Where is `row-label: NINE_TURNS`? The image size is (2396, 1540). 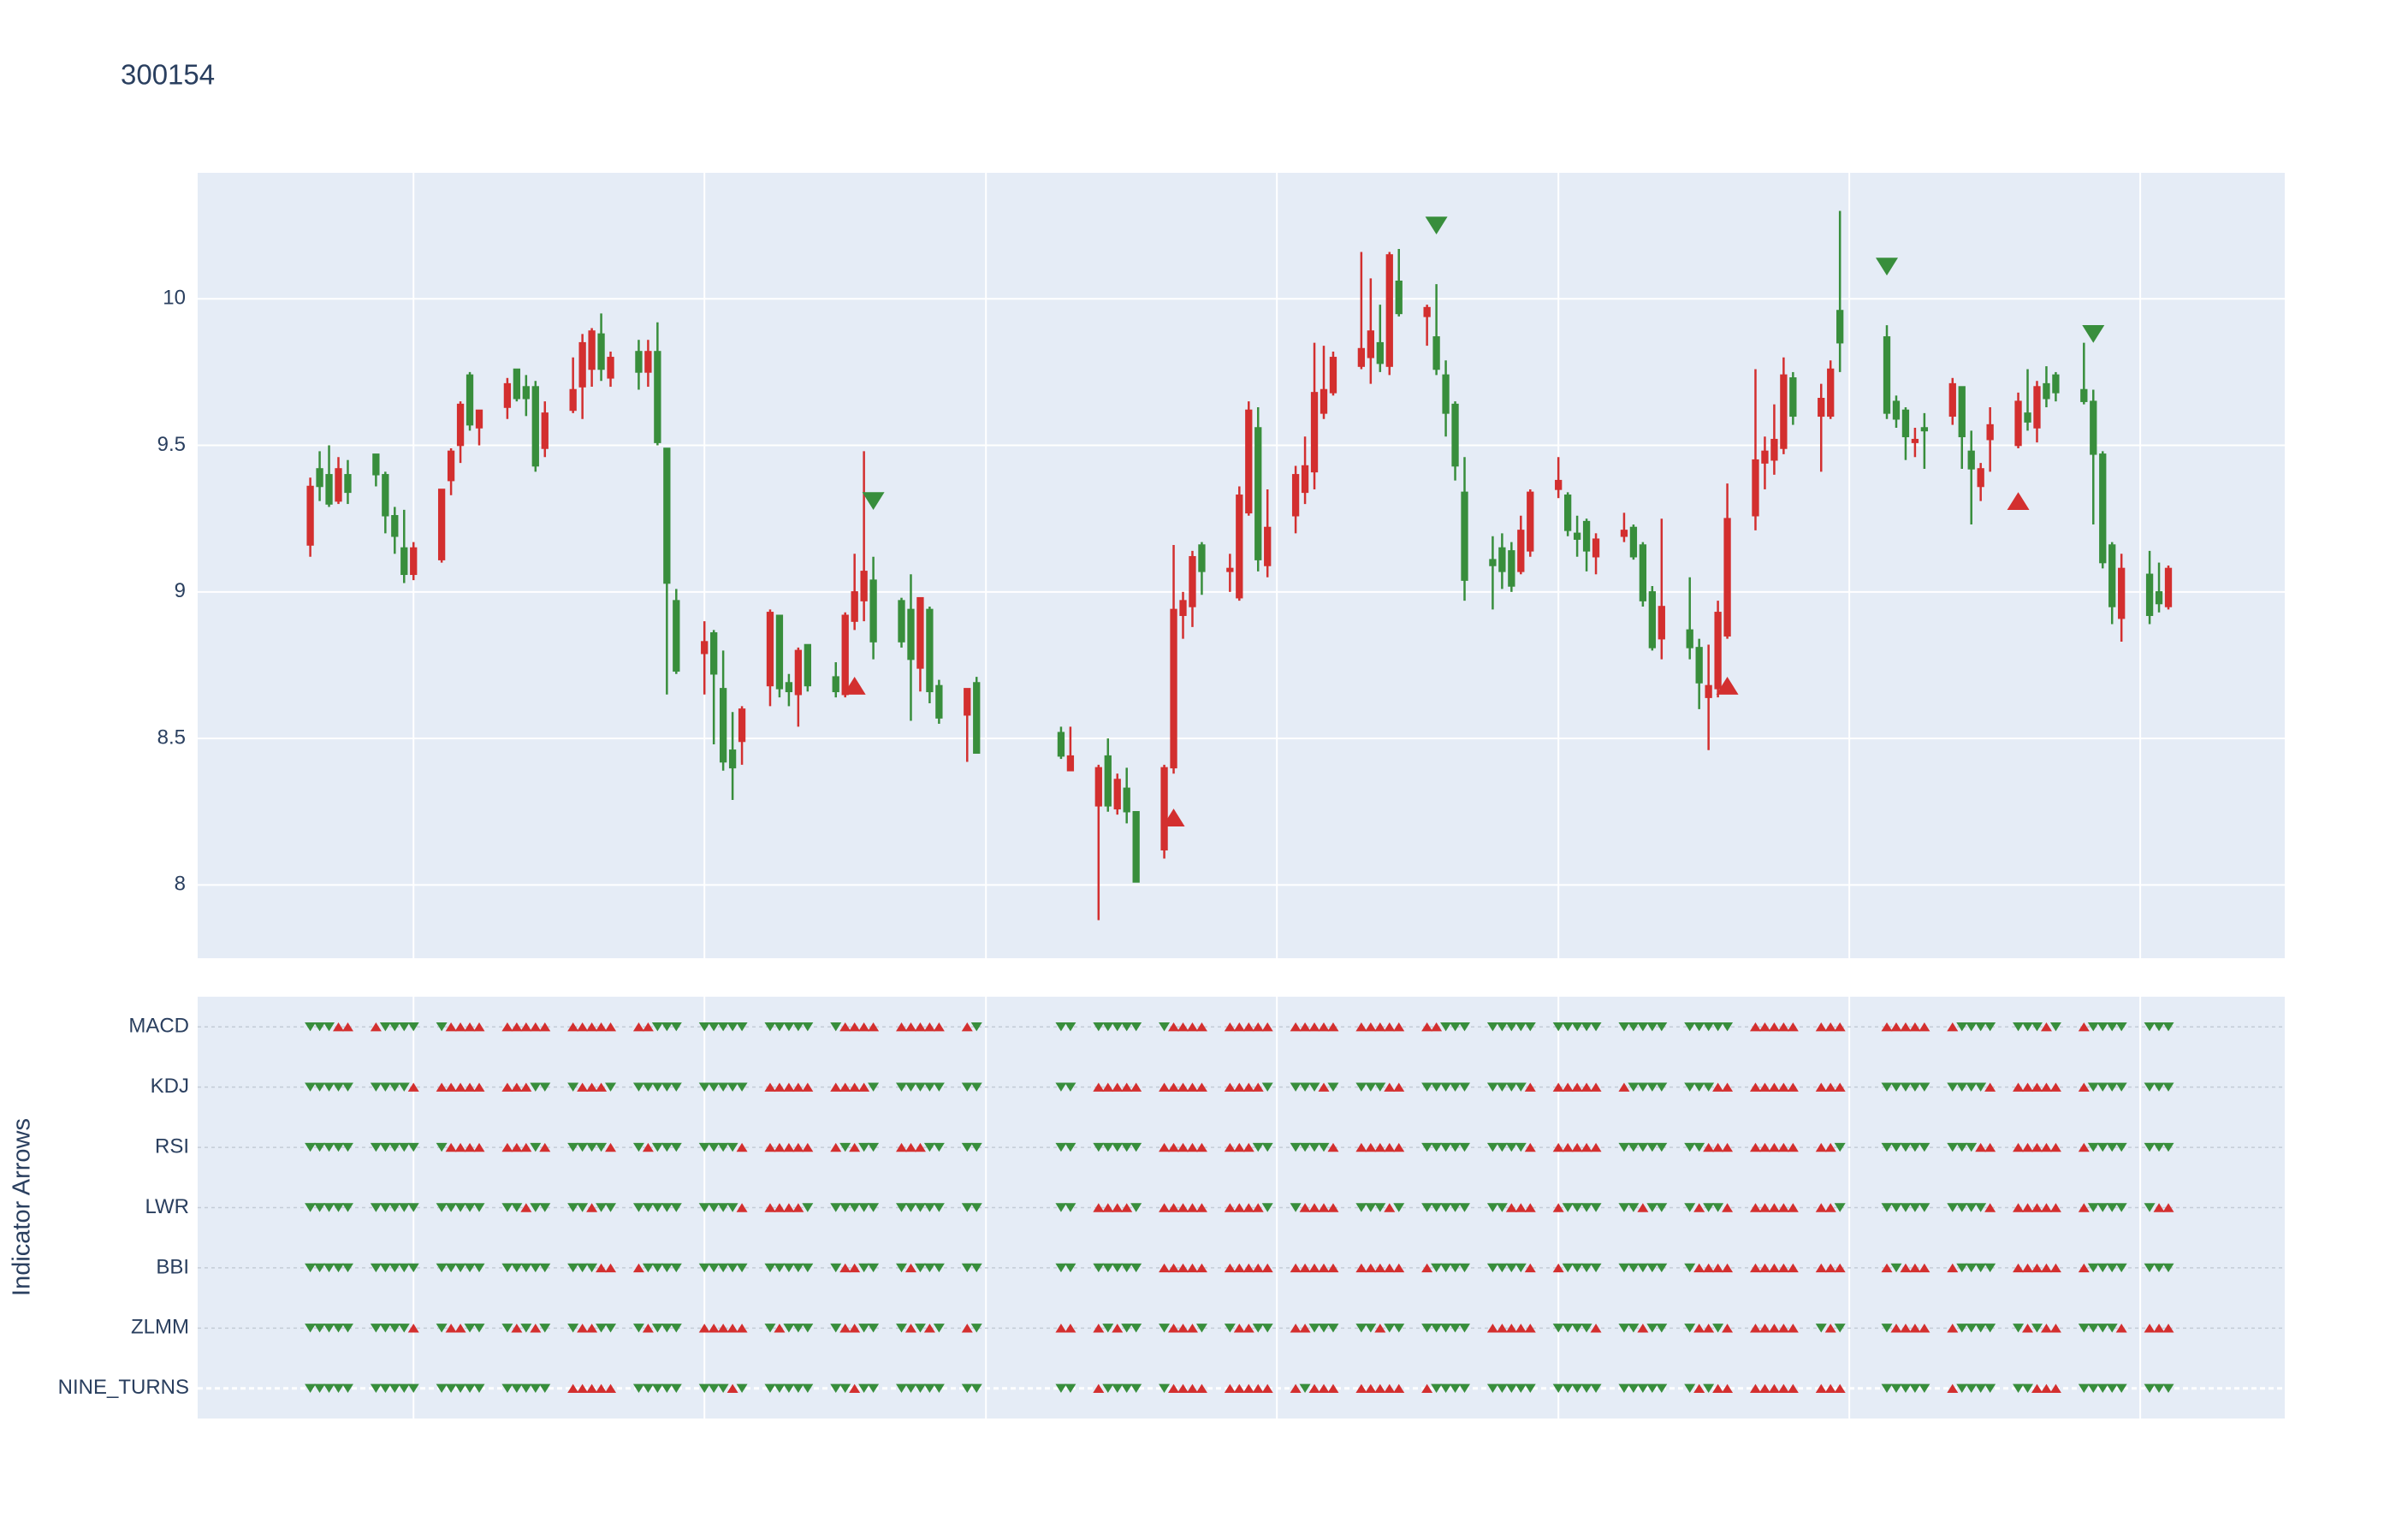
row-label: NINE_TURNS is located at coordinates (123, 1387).